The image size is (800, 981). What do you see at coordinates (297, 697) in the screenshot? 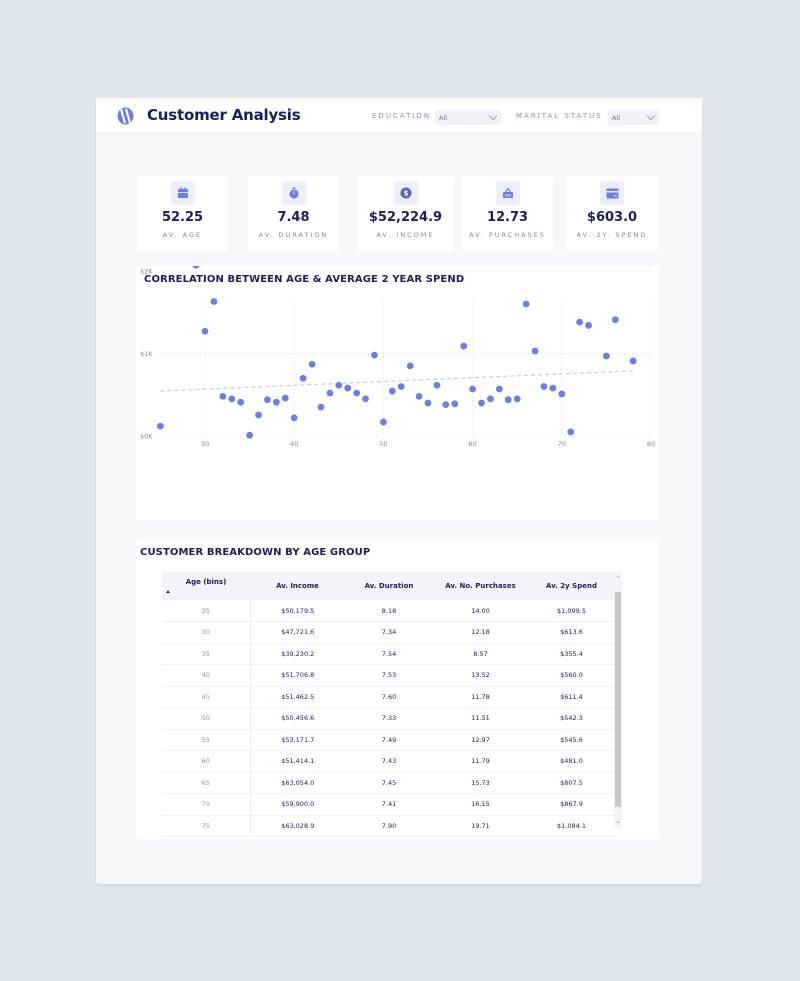
I see `table-cell: $51,462.5` at bounding box center [297, 697].